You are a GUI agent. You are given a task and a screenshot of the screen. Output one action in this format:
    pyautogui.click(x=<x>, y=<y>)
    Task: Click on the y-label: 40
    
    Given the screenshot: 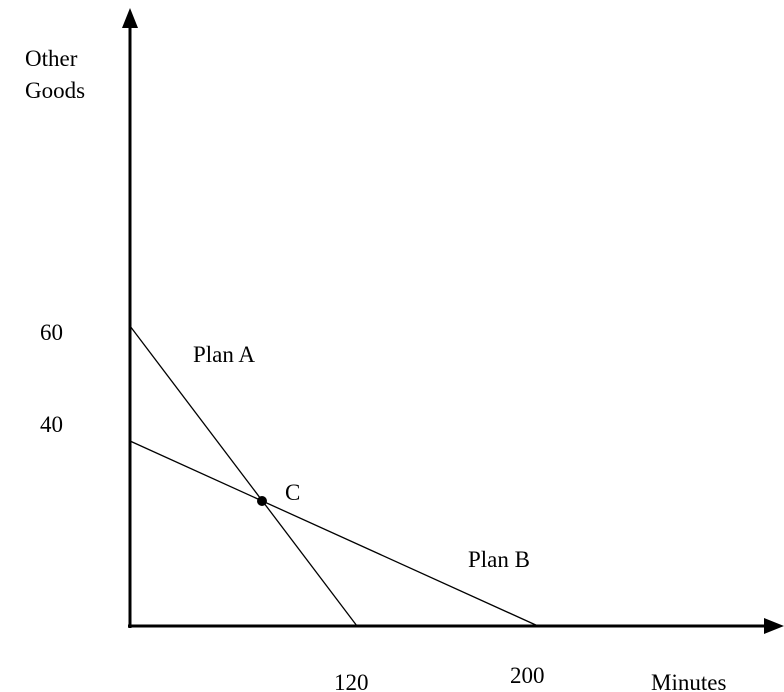 What is the action you would take?
    pyautogui.click(x=51, y=424)
    